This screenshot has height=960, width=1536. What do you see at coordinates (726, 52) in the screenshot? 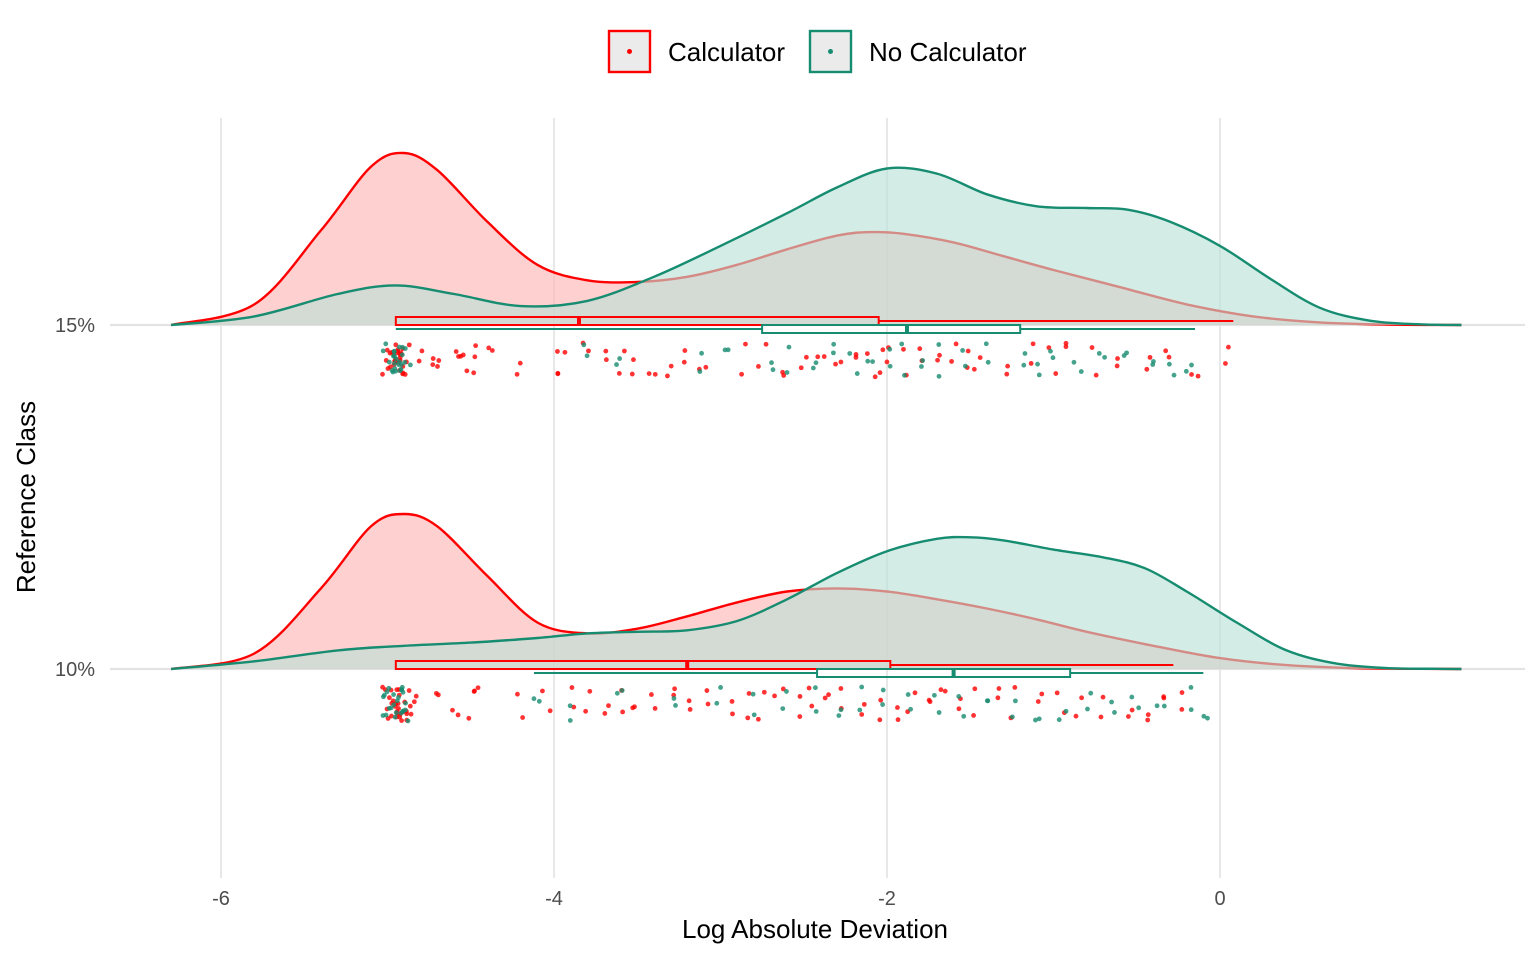
I see `legend-label: Calculator` at bounding box center [726, 52].